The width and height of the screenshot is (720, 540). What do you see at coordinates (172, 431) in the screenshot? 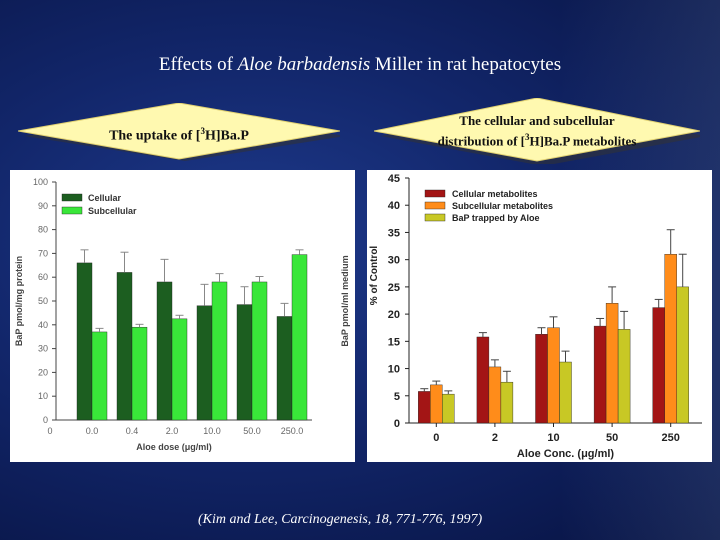
I see `x-tick-label: 2.0` at bounding box center [172, 431].